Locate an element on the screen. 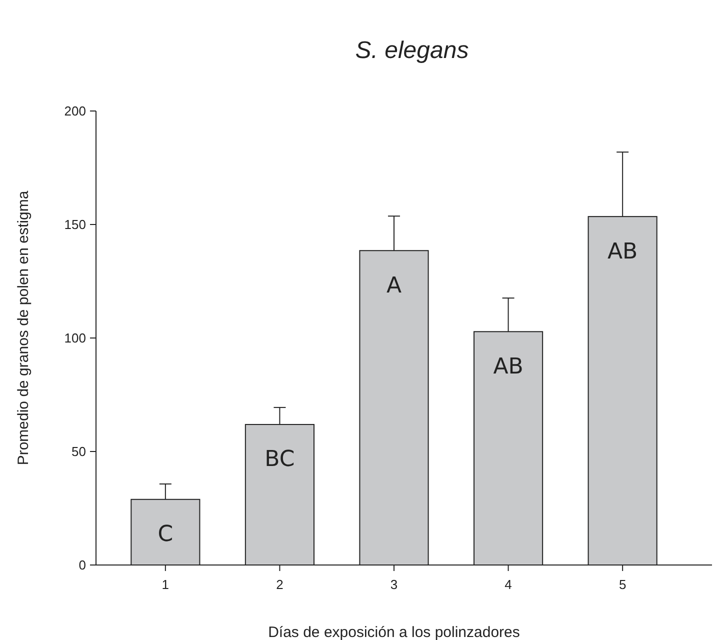 The height and width of the screenshot is (640, 722). x-tick-label: 1 is located at coordinates (166, 584).